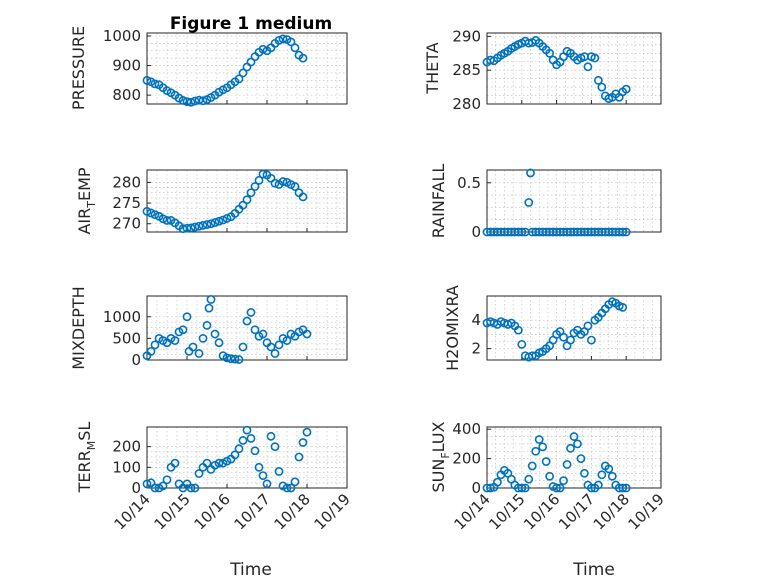 The width and height of the screenshot is (778, 583). What do you see at coordinates (545, 202) in the screenshot?
I see `panel-rainfall: 0 0.5 RAINFALL` at bounding box center [545, 202].